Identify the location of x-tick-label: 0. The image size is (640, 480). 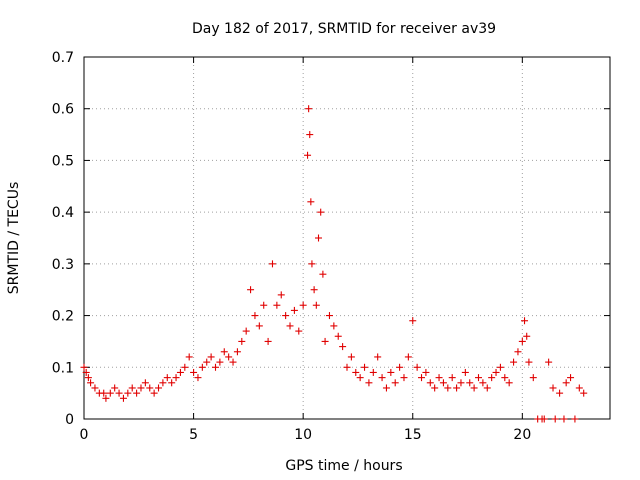
(84, 435).